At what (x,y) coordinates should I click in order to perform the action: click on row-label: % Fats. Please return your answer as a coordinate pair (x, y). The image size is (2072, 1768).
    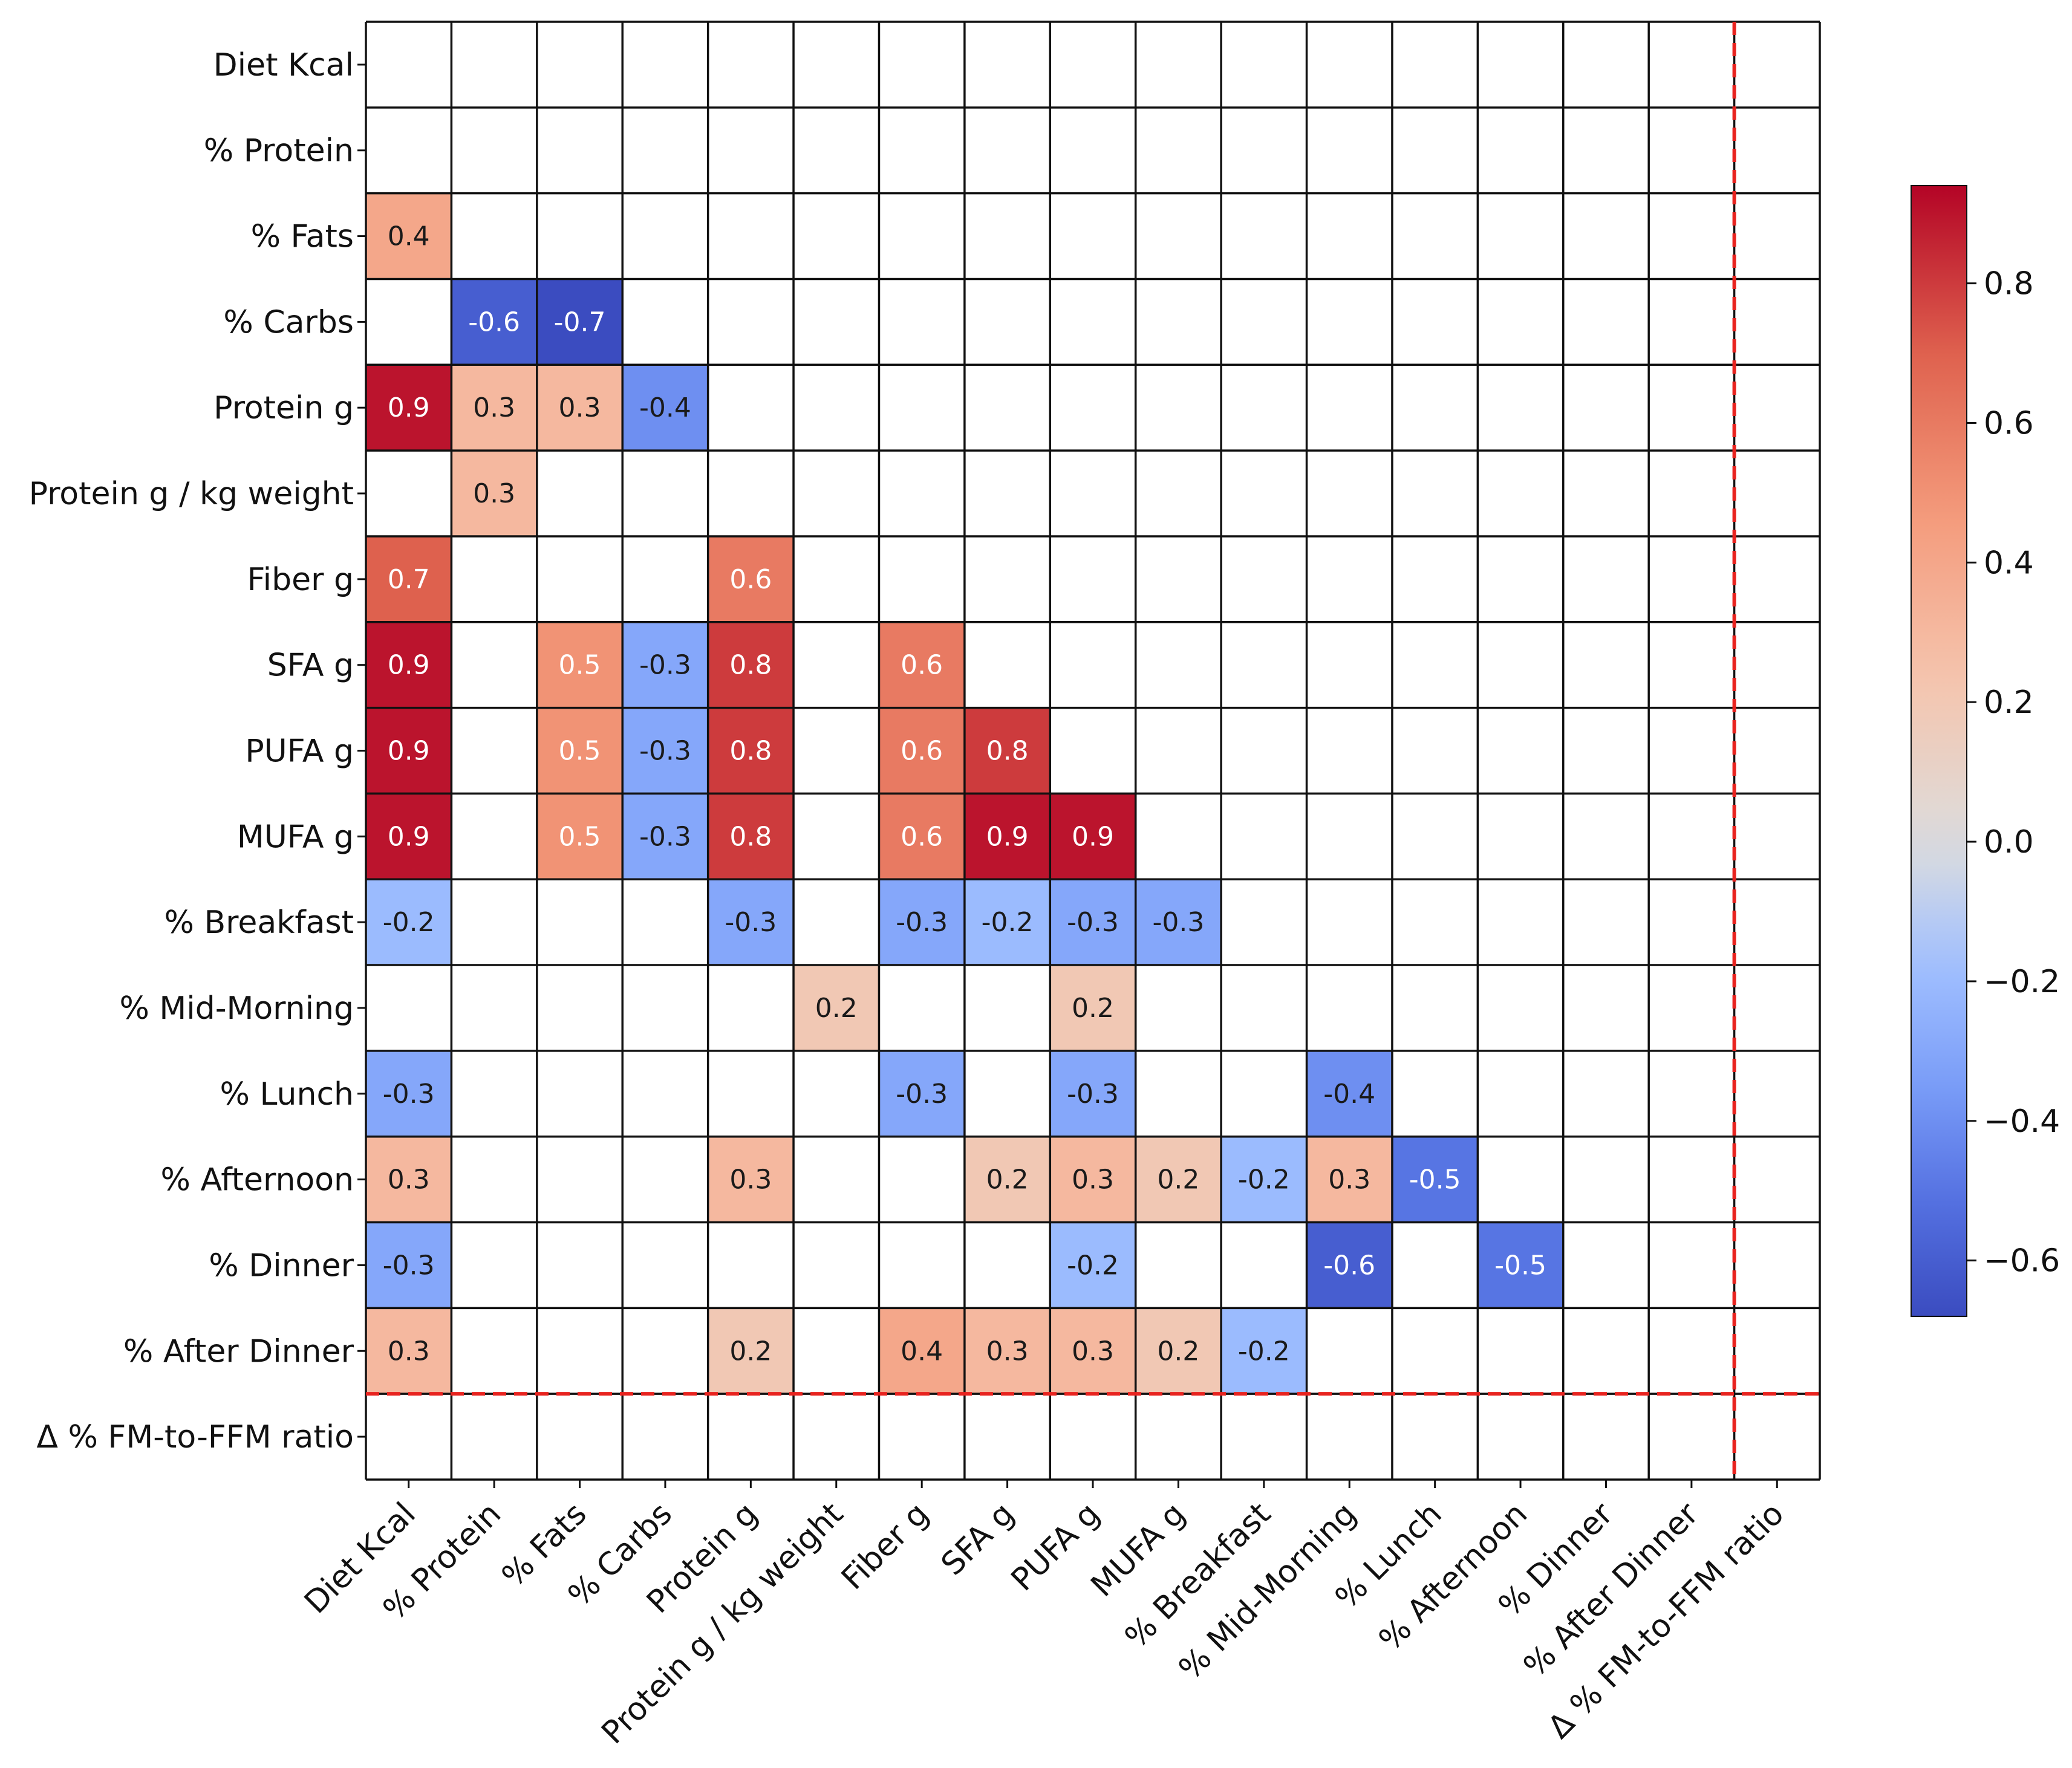
    Looking at the image, I should click on (302, 237).